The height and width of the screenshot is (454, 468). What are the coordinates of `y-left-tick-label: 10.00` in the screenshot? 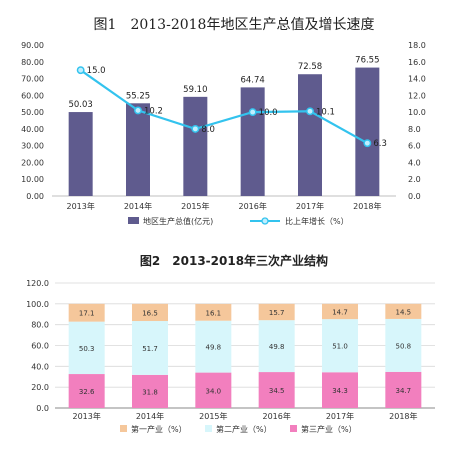 It's located at (32, 179).